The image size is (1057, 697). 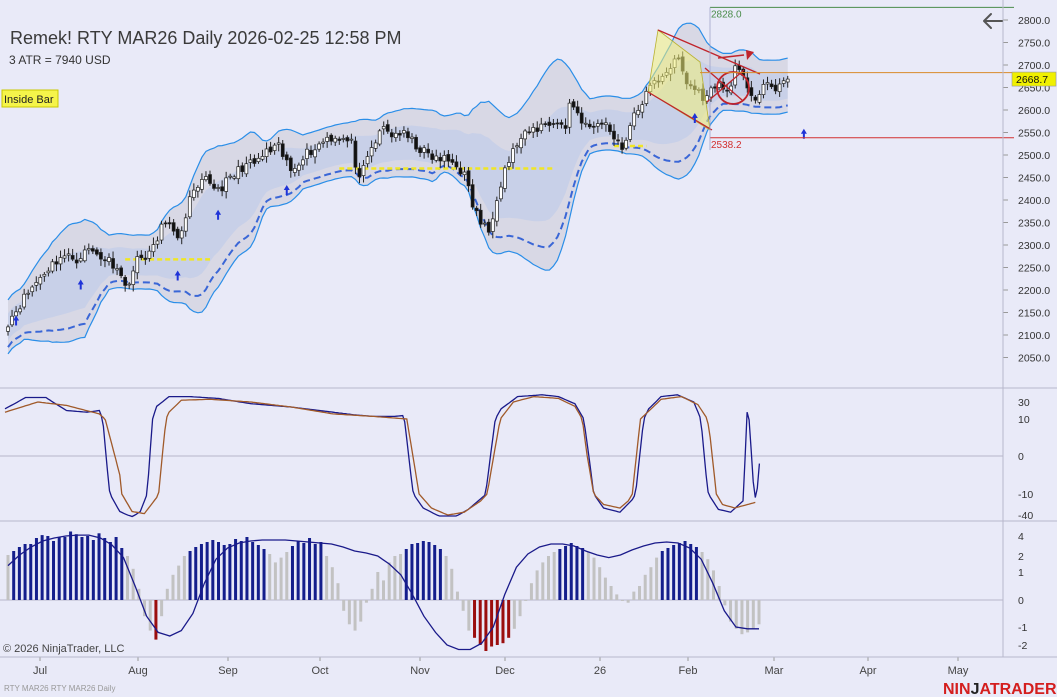 I want to click on stoch-tick-label: 0, so click(x=1021, y=457).